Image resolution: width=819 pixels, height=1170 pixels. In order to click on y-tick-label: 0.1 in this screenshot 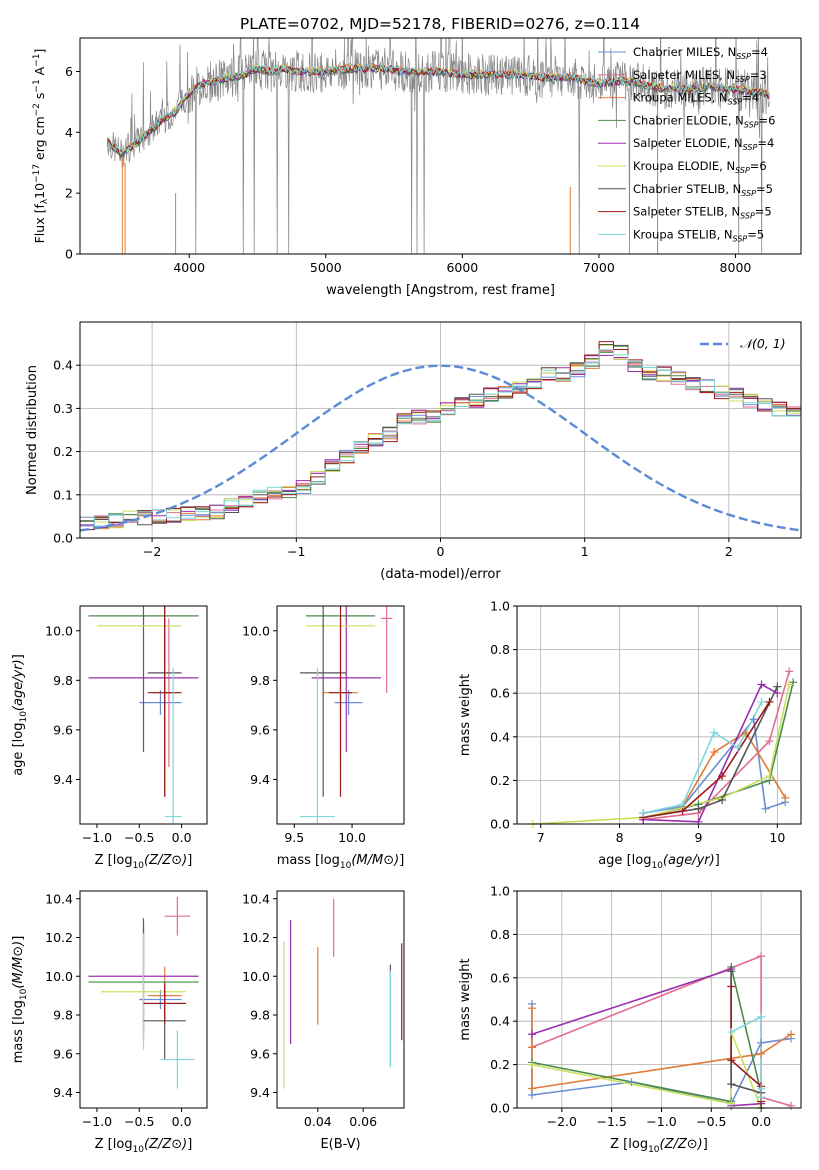, I will do `click(63, 494)`.